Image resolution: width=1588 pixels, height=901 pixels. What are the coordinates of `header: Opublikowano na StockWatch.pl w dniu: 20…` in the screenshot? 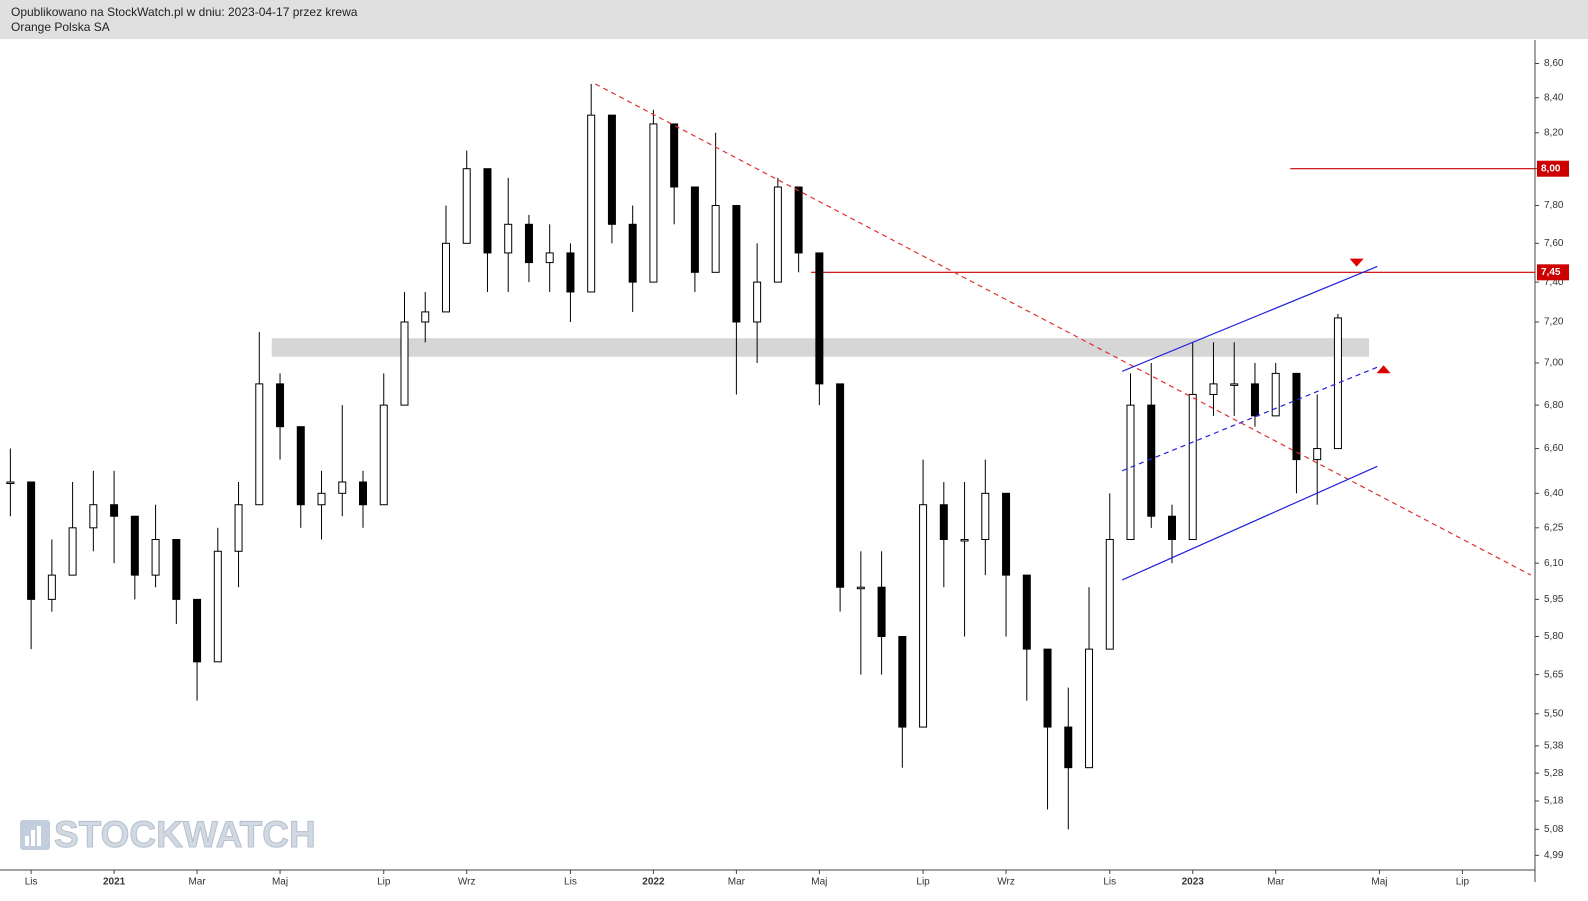 It's located at (794, 19).